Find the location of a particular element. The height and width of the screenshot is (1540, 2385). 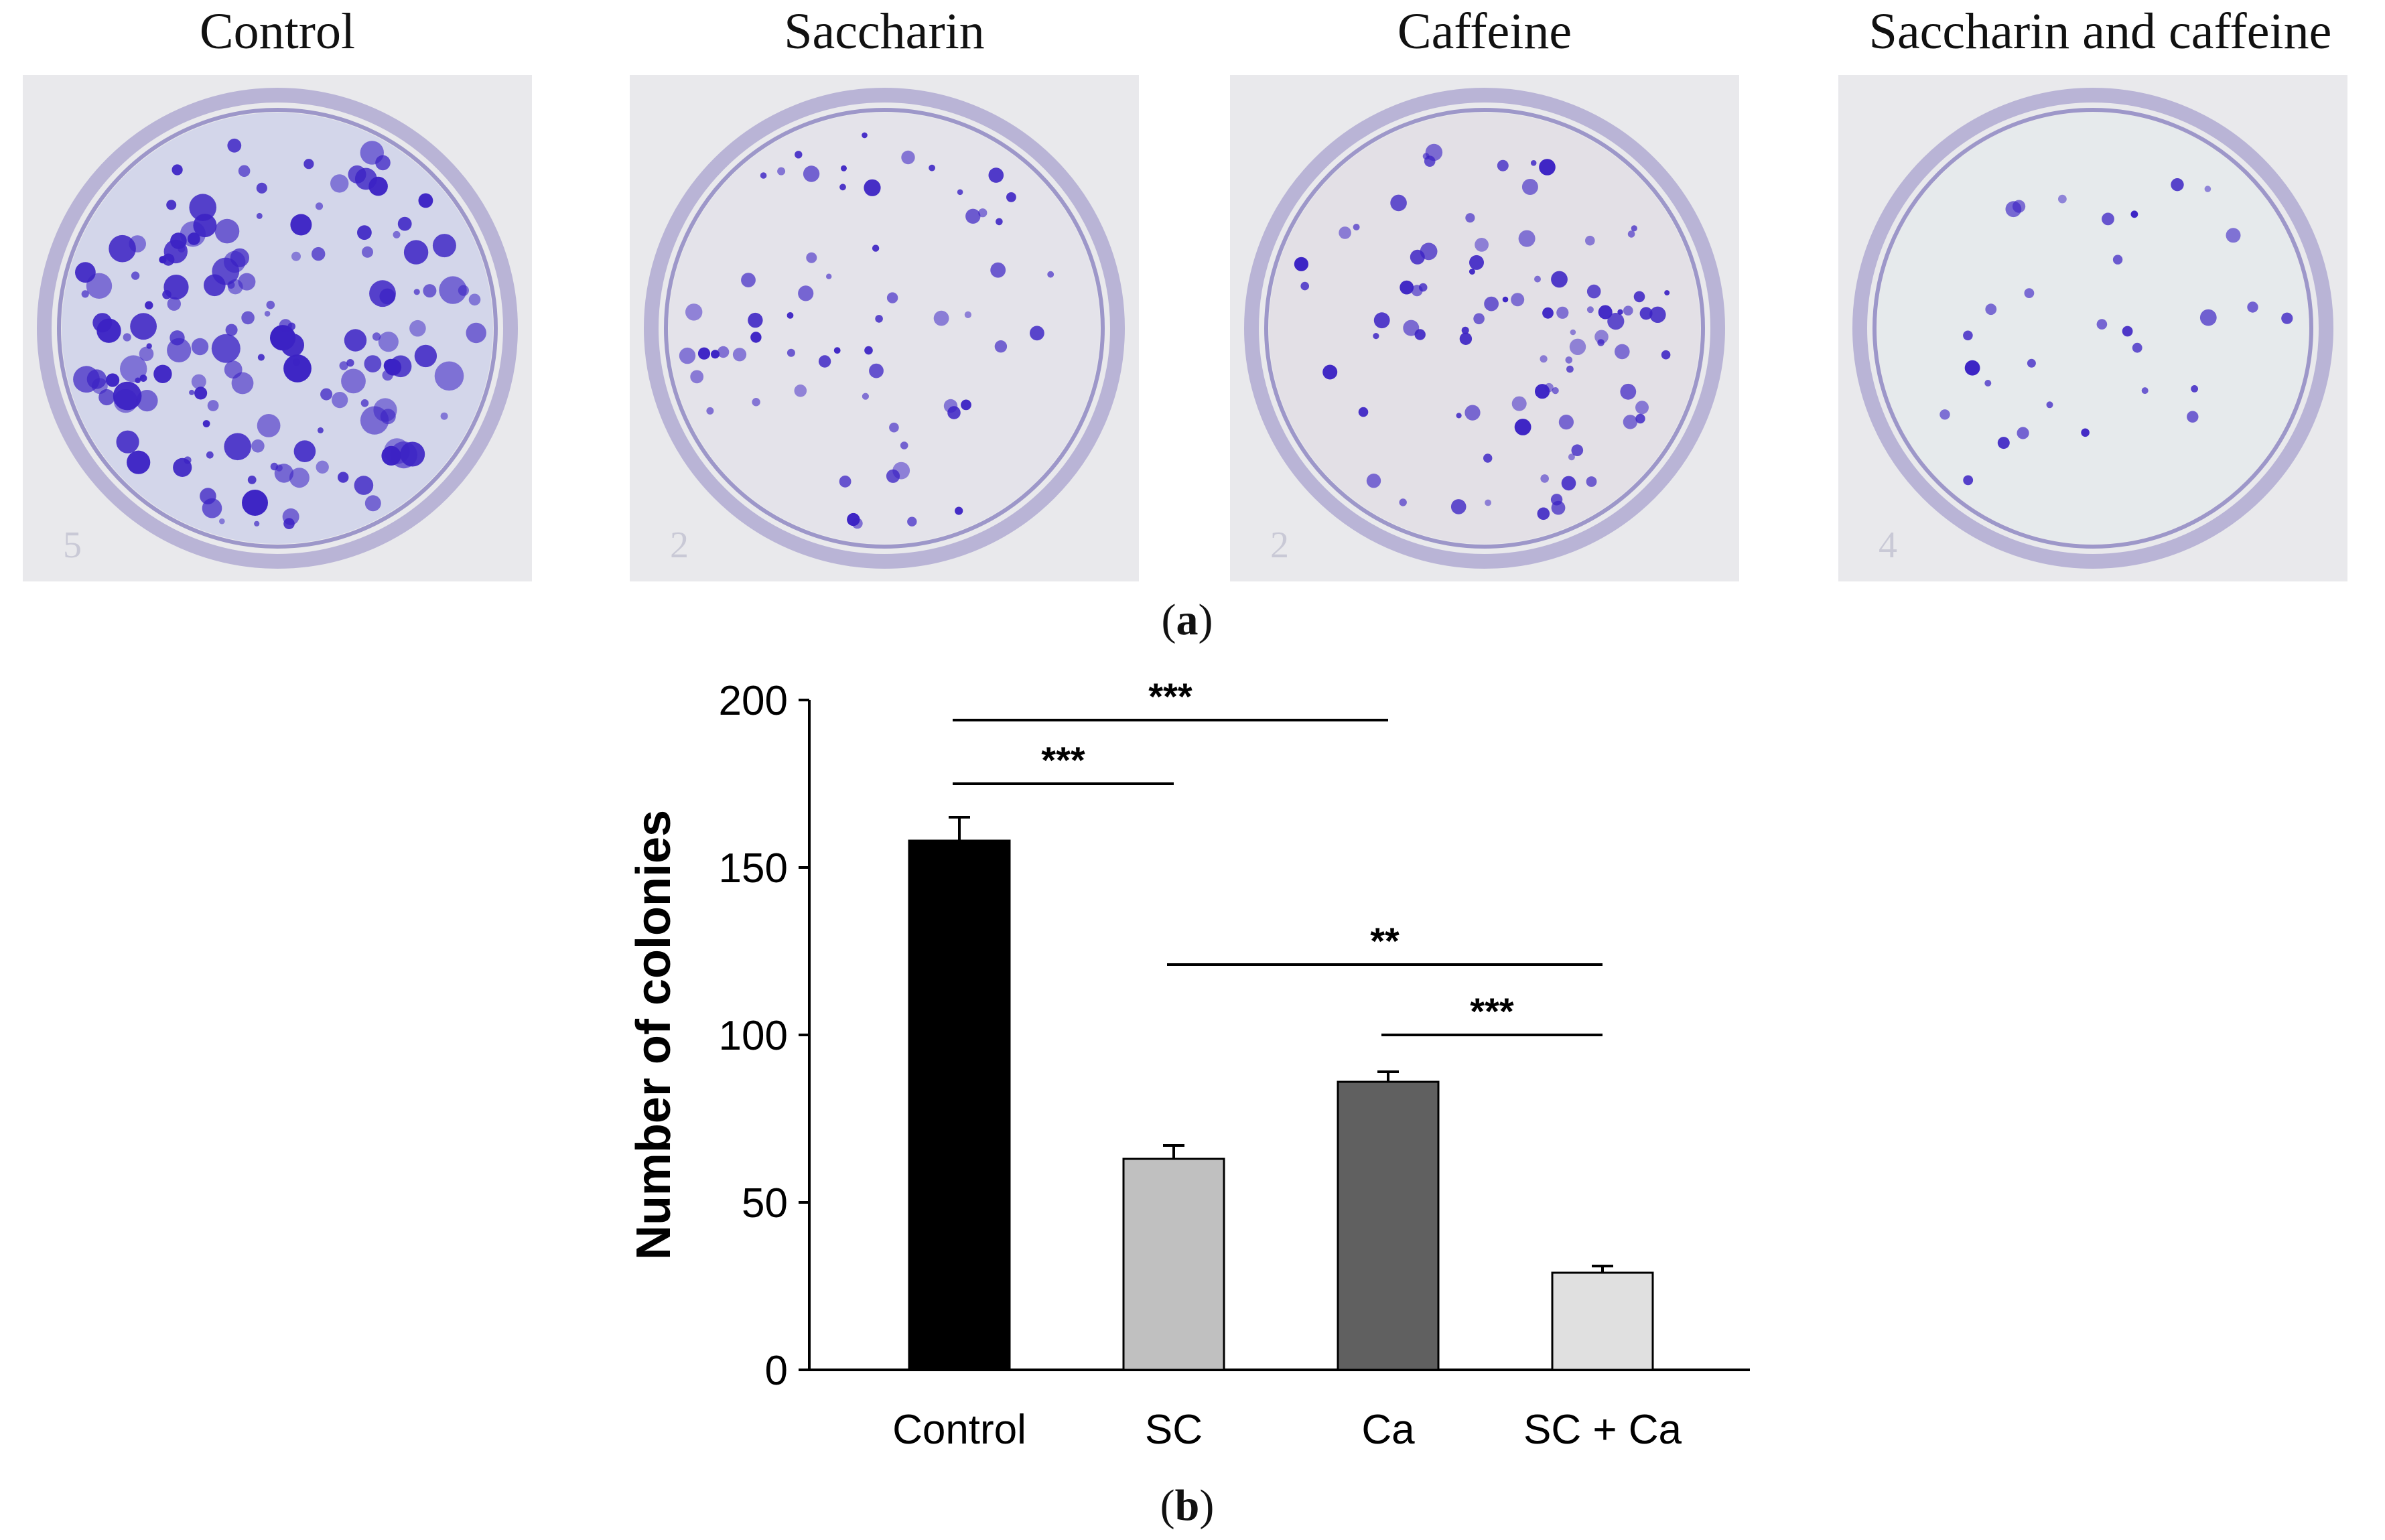

well-number: 5 is located at coordinates (72, 545).